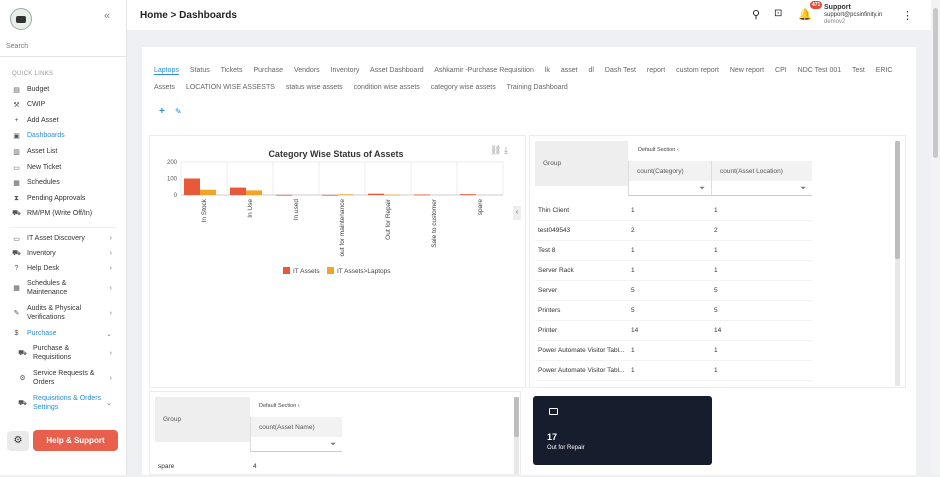  What do you see at coordinates (517, 213) in the screenshot?
I see `collapse-panel-icon: ‹` at bounding box center [517, 213].